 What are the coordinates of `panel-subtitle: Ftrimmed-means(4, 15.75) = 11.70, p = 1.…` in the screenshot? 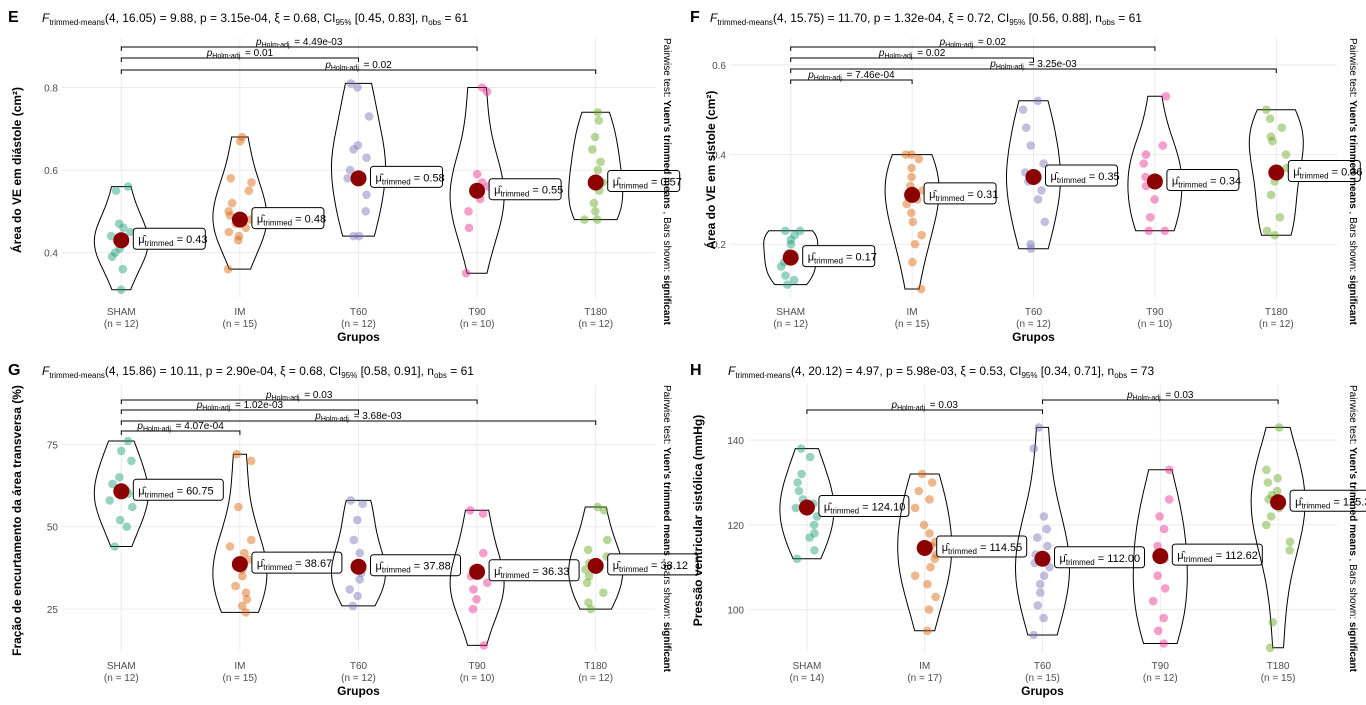 It's located at (926, 19).